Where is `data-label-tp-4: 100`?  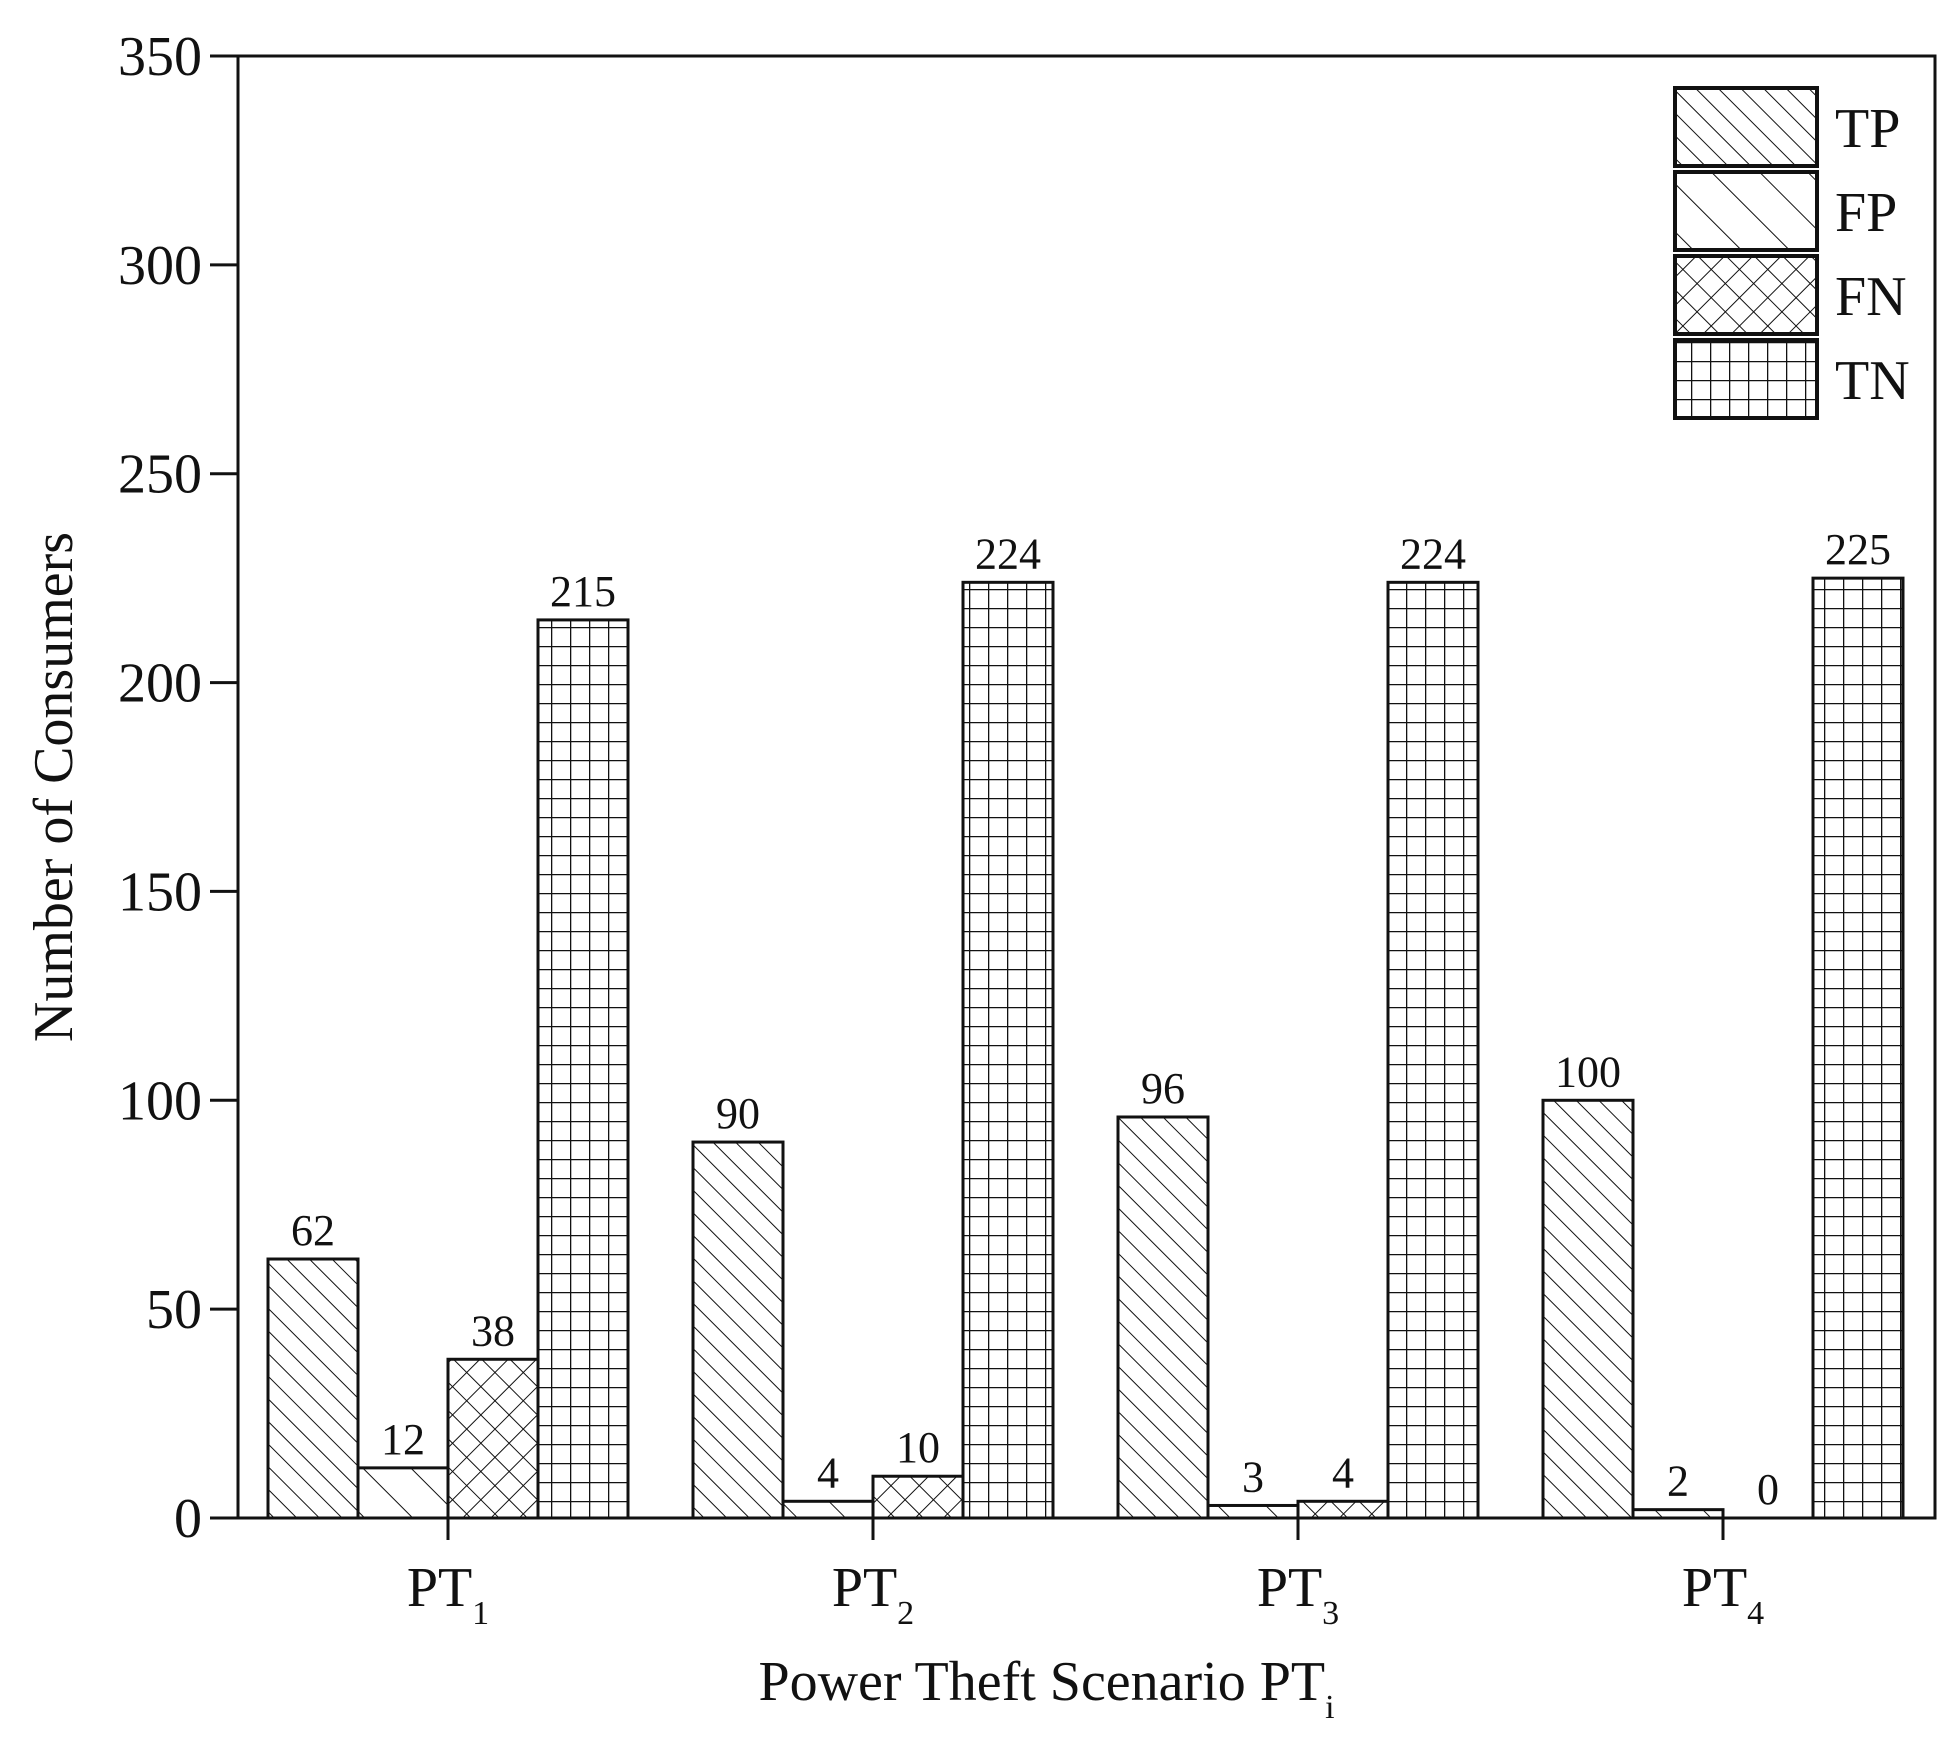 data-label-tp-4: 100 is located at coordinates (1588, 1071).